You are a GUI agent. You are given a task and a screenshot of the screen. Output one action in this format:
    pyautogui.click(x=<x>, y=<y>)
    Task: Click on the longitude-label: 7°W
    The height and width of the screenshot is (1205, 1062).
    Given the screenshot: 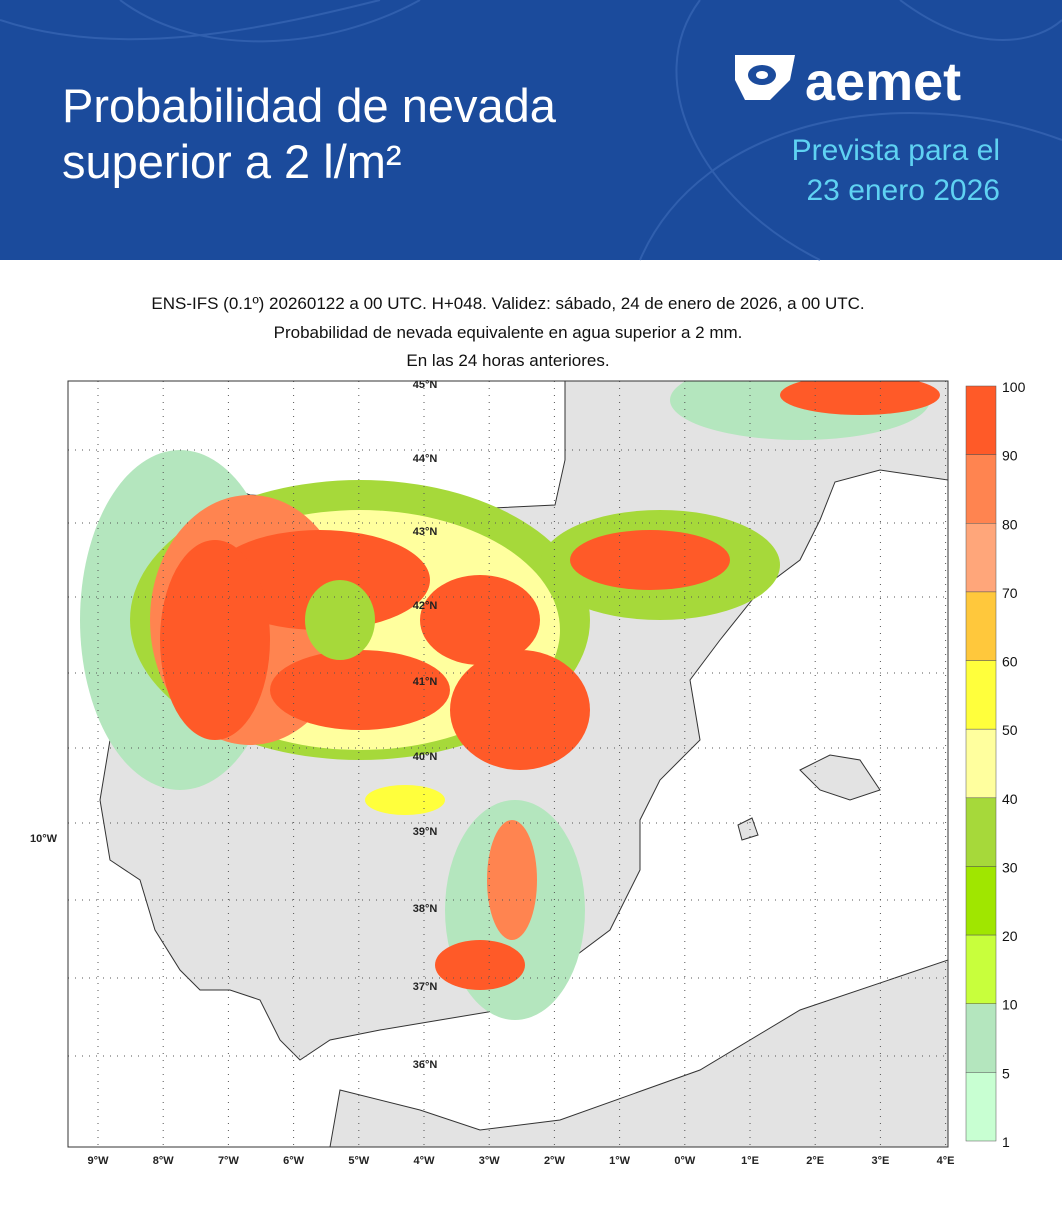 What is the action you would take?
    pyautogui.click(x=229, y=1161)
    